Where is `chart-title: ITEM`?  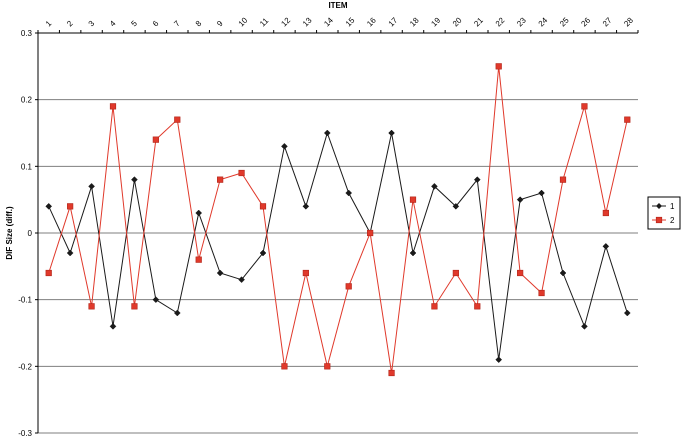 chart-title: ITEM is located at coordinates (337, 5).